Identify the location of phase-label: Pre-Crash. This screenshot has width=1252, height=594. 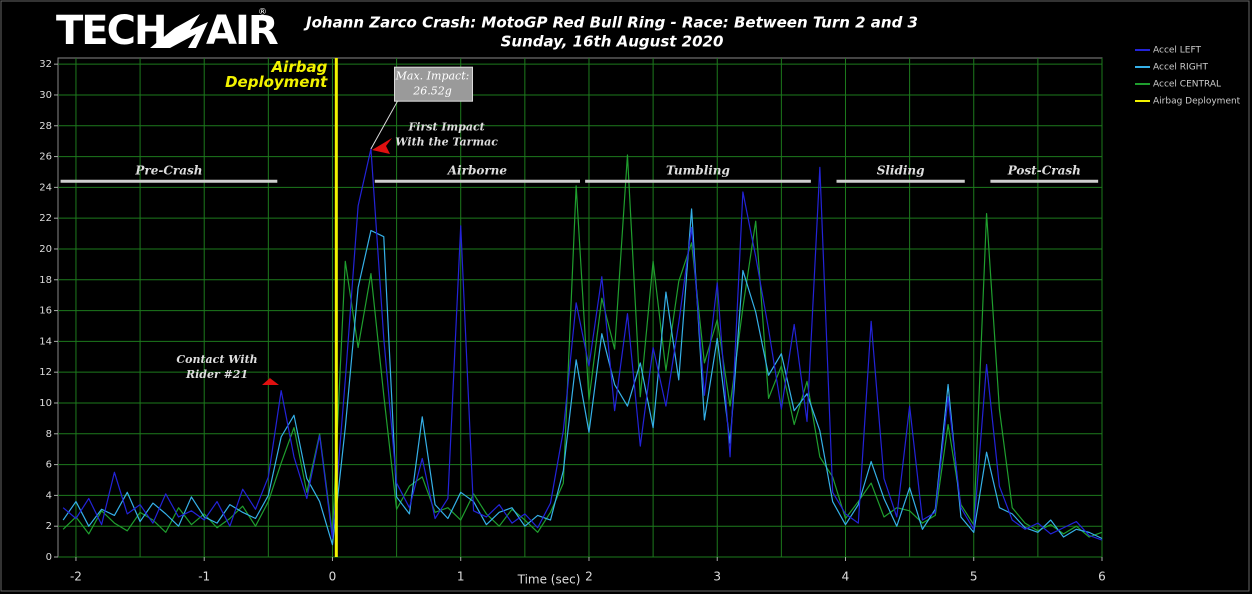
(168, 171).